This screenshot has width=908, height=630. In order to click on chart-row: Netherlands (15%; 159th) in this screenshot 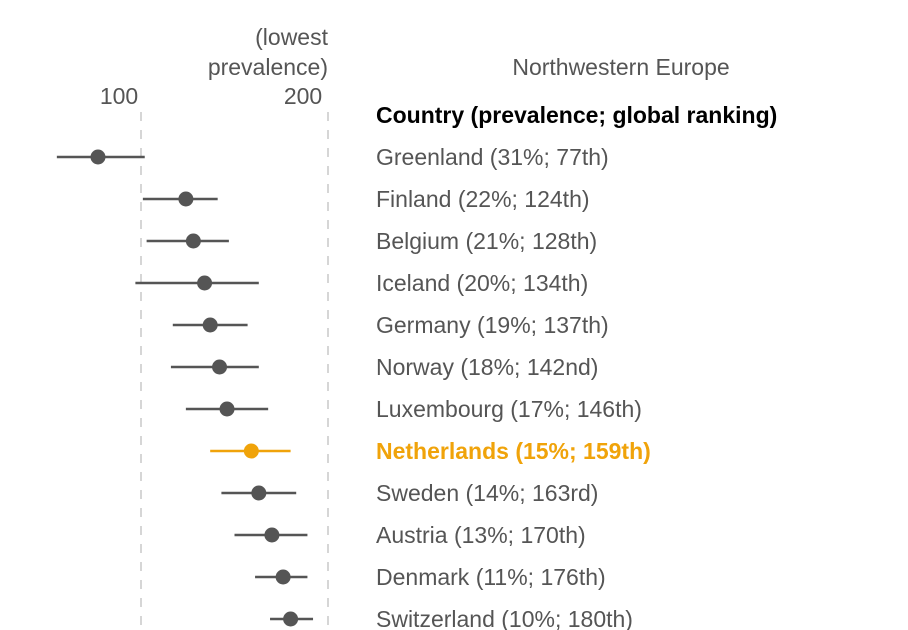, I will do `click(430, 451)`.